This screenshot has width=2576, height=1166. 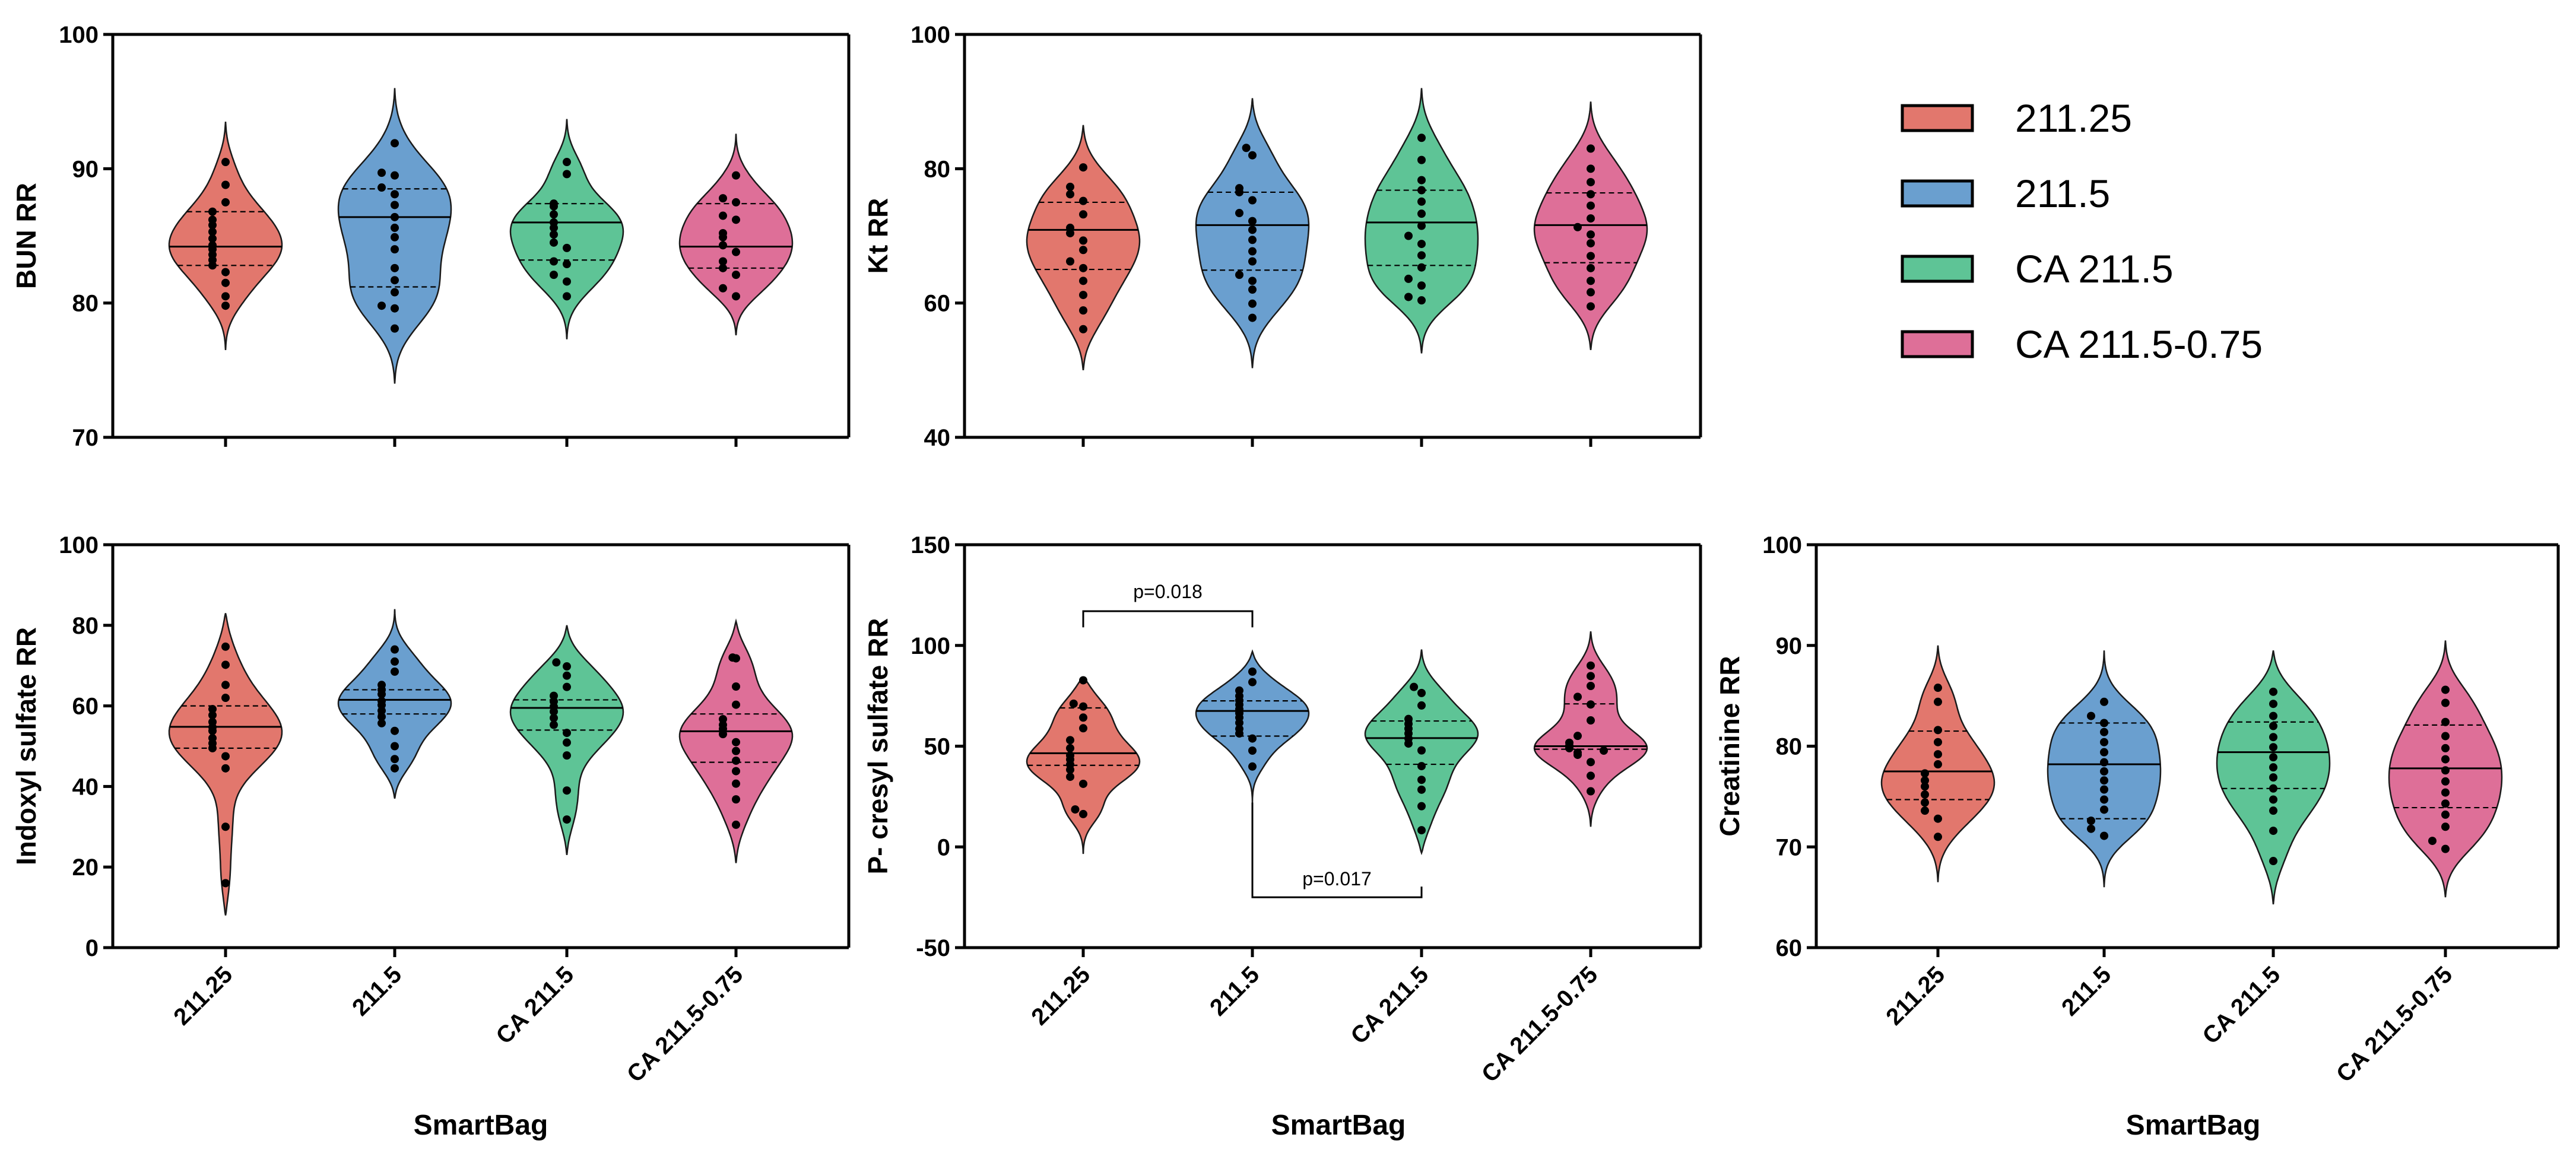 I want to click on x-tick-label: 211.25, so click(x=1060, y=995).